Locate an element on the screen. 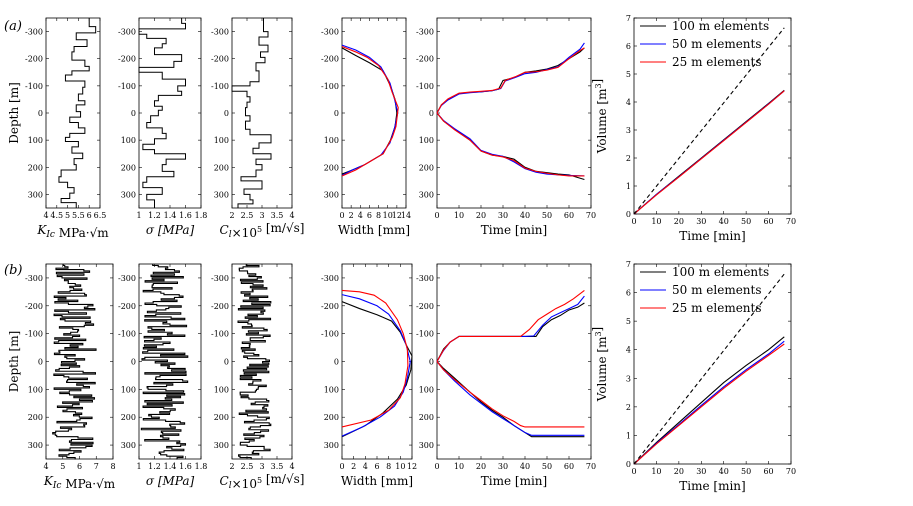 The image size is (913, 506). y-tick-label: 2 is located at coordinates (628, 158).